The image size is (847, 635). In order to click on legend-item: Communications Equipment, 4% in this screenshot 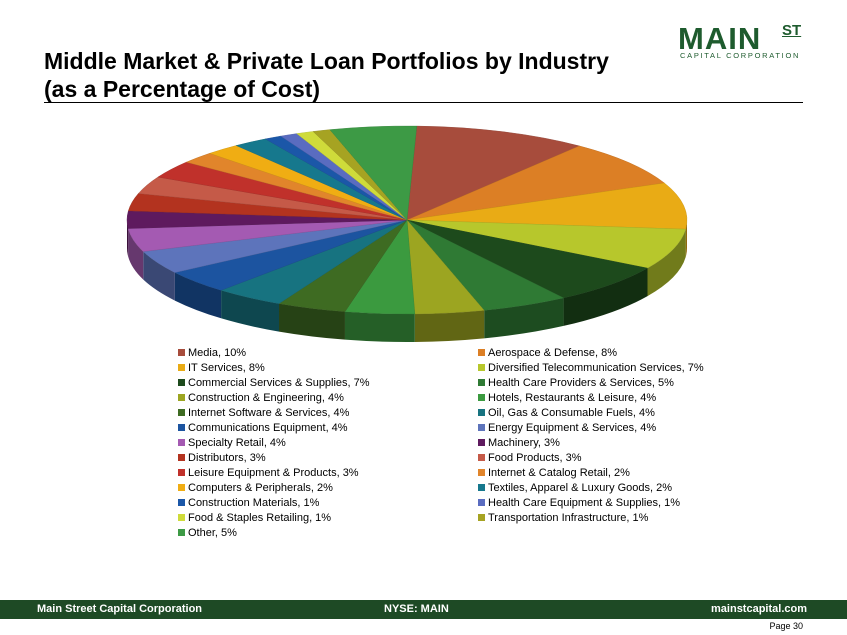, I will do `click(263, 428)`.